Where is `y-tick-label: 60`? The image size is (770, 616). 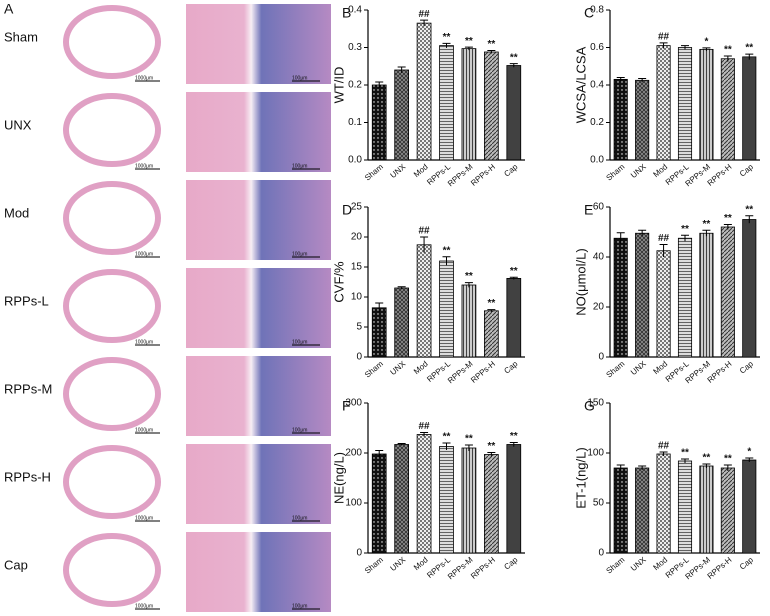
y-tick-label: 60 is located at coordinates (599, 207).